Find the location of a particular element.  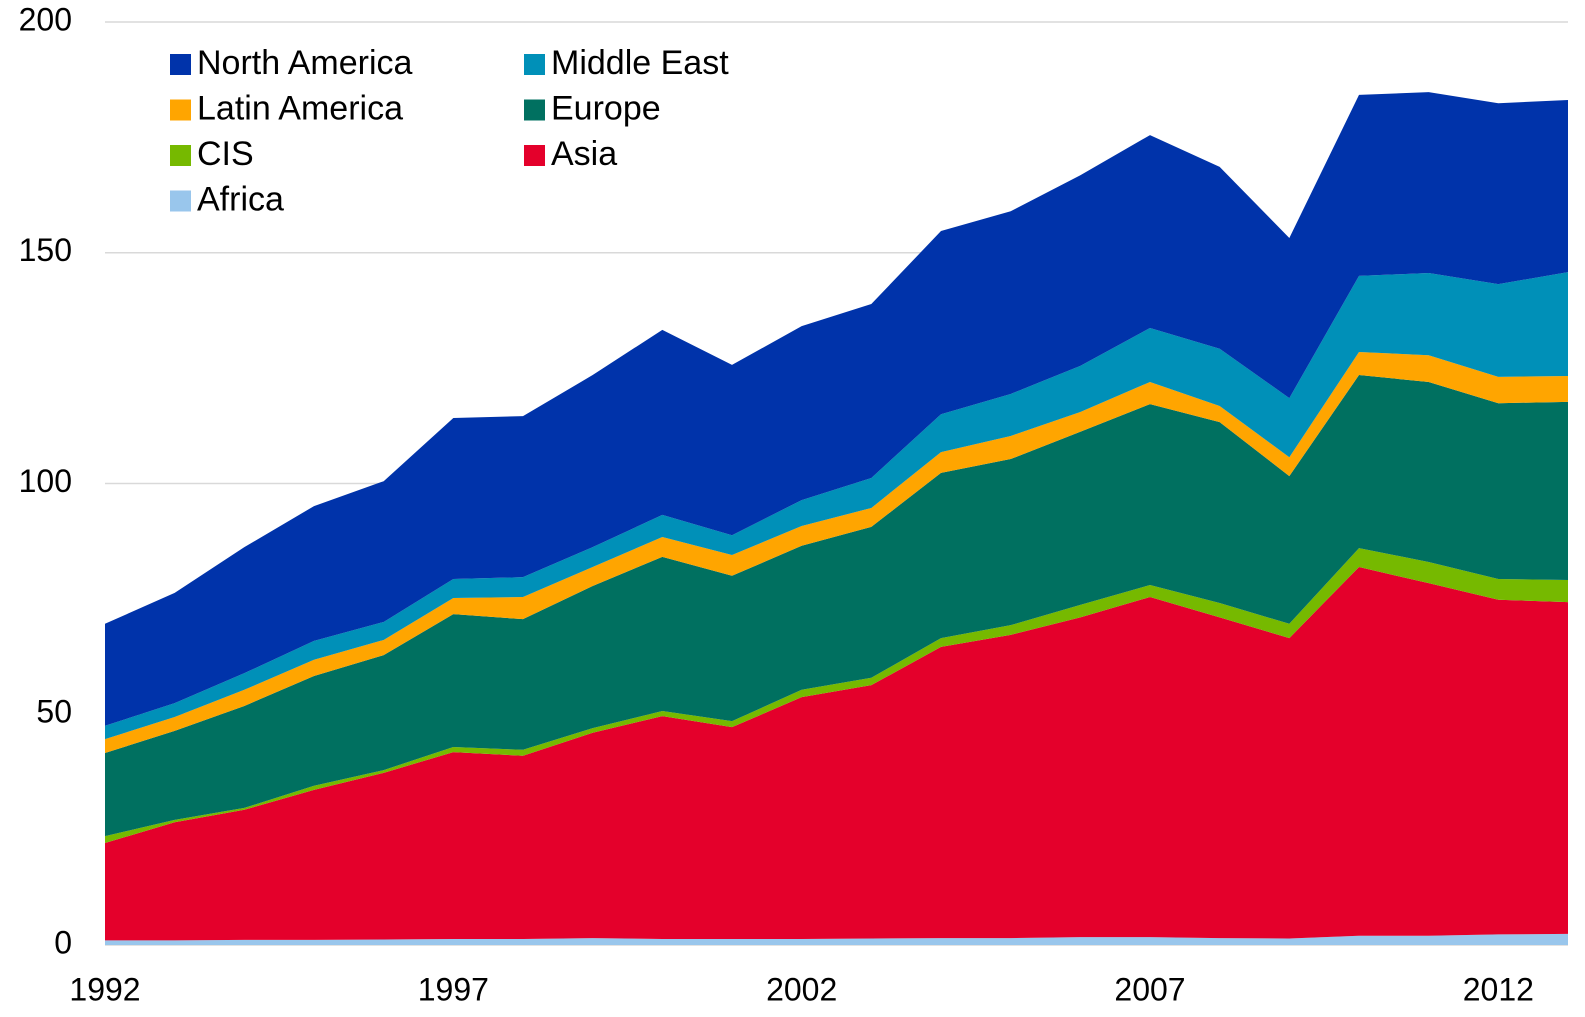

y-tick-label: 50 is located at coordinates (54, 712).